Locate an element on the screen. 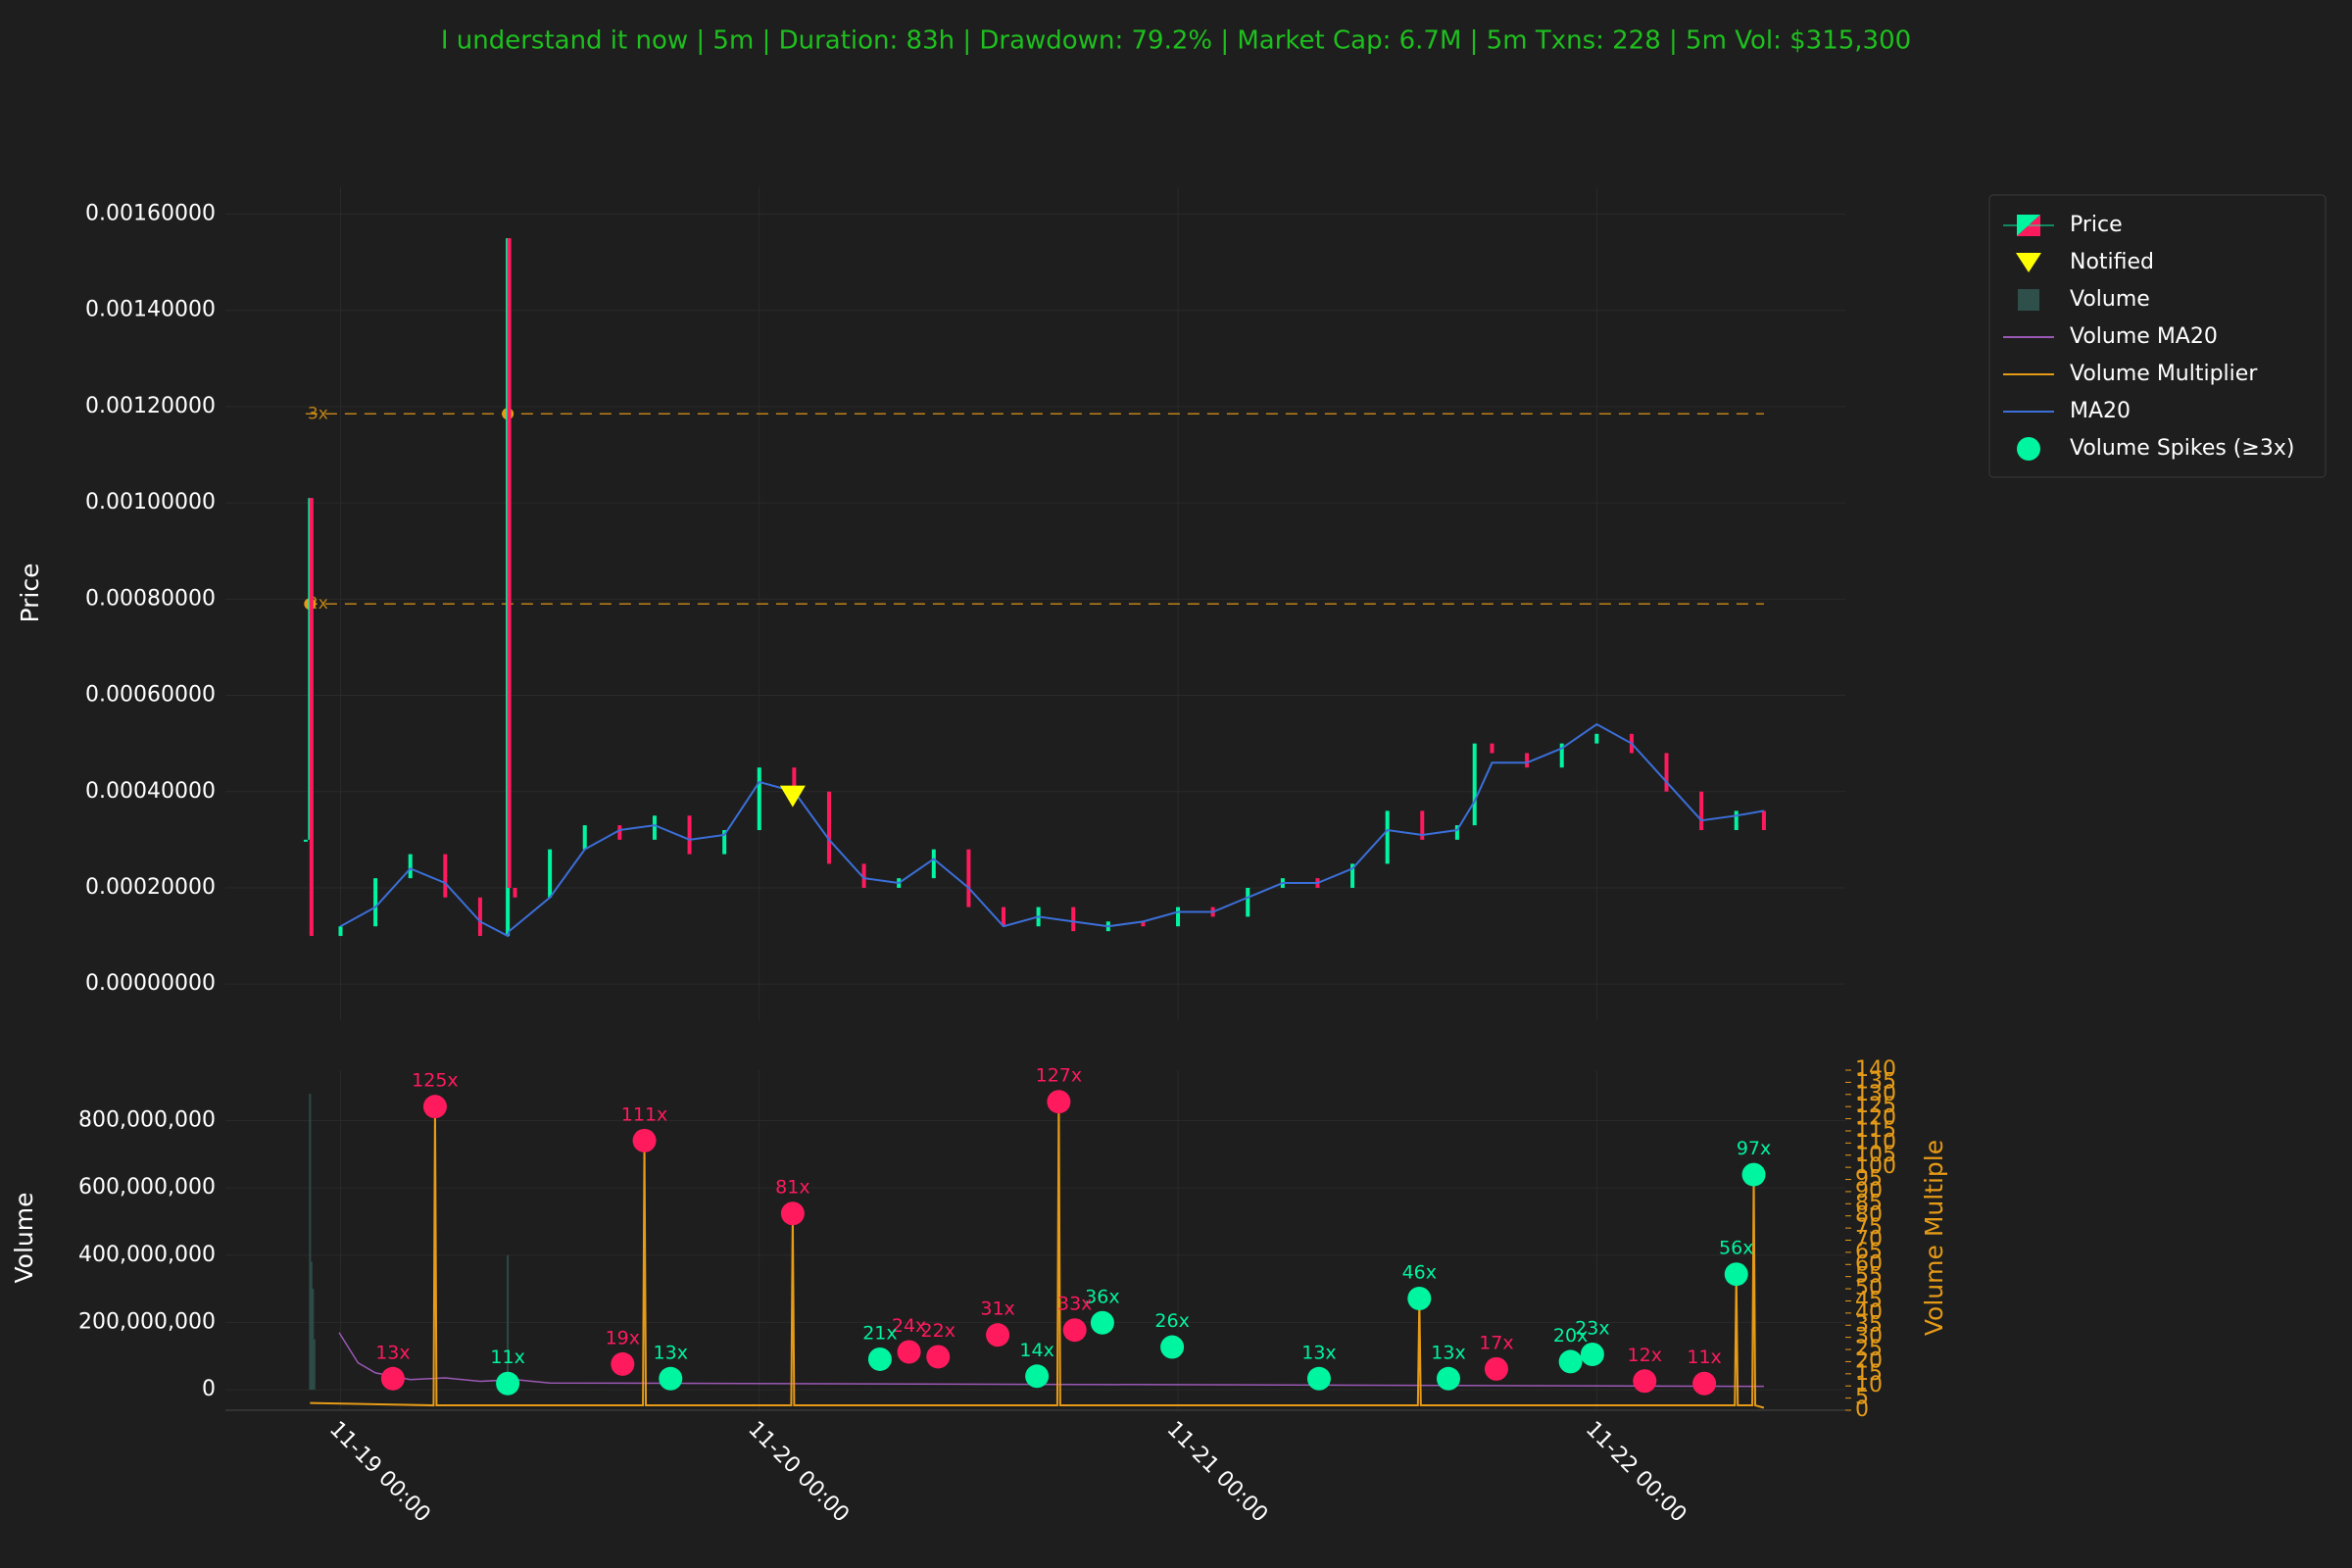  y2-tick-label: 85 is located at coordinates (1869, 1203).